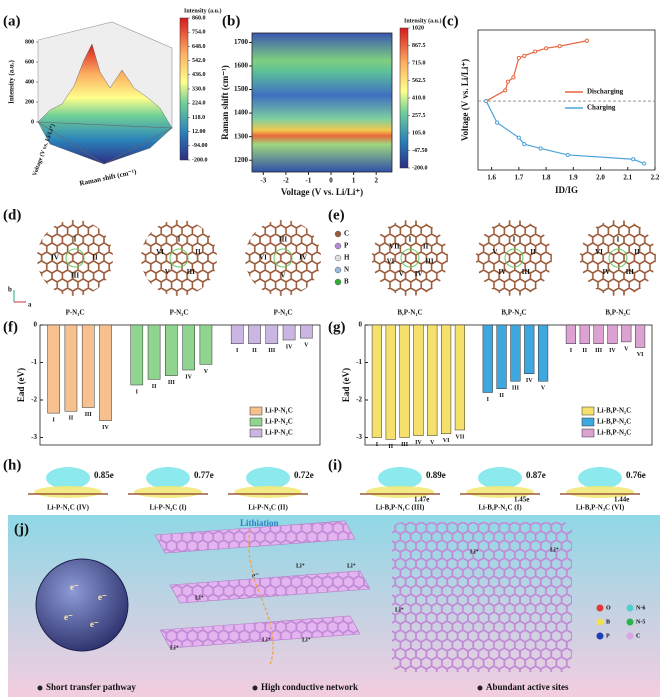  I want to click on site-label: II, so click(533, 252).